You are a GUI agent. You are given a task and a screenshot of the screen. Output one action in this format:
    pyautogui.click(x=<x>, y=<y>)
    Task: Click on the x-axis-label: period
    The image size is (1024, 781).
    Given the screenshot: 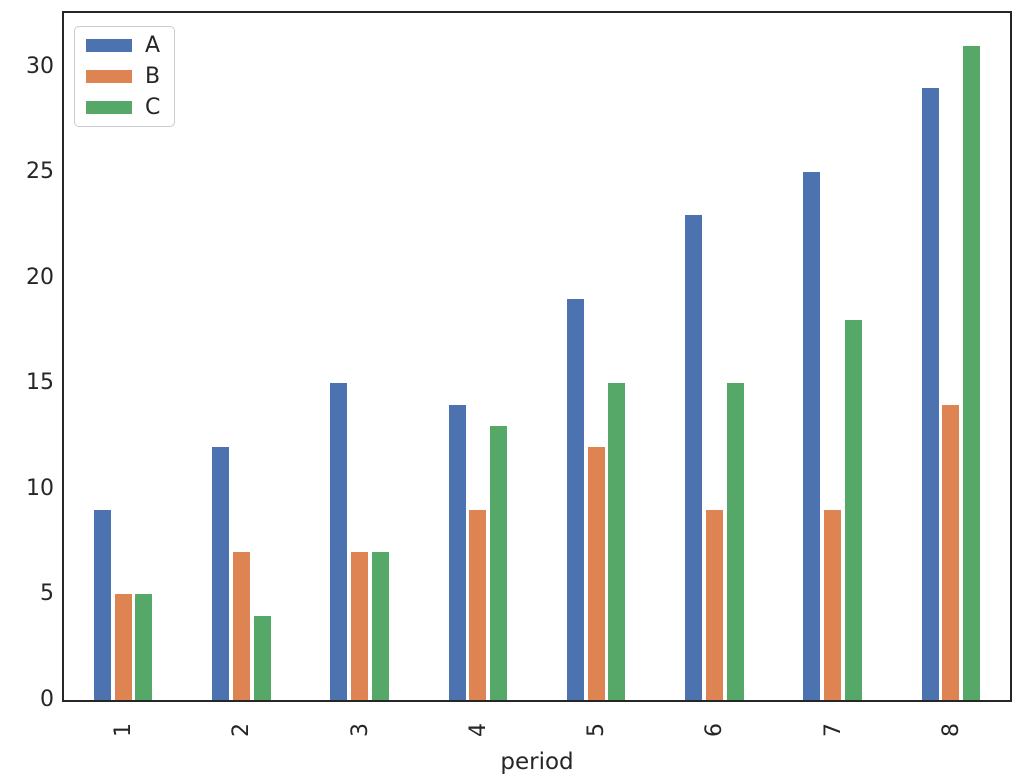 What is the action you would take?
    pyautogui.click(x=537, y=762)
    